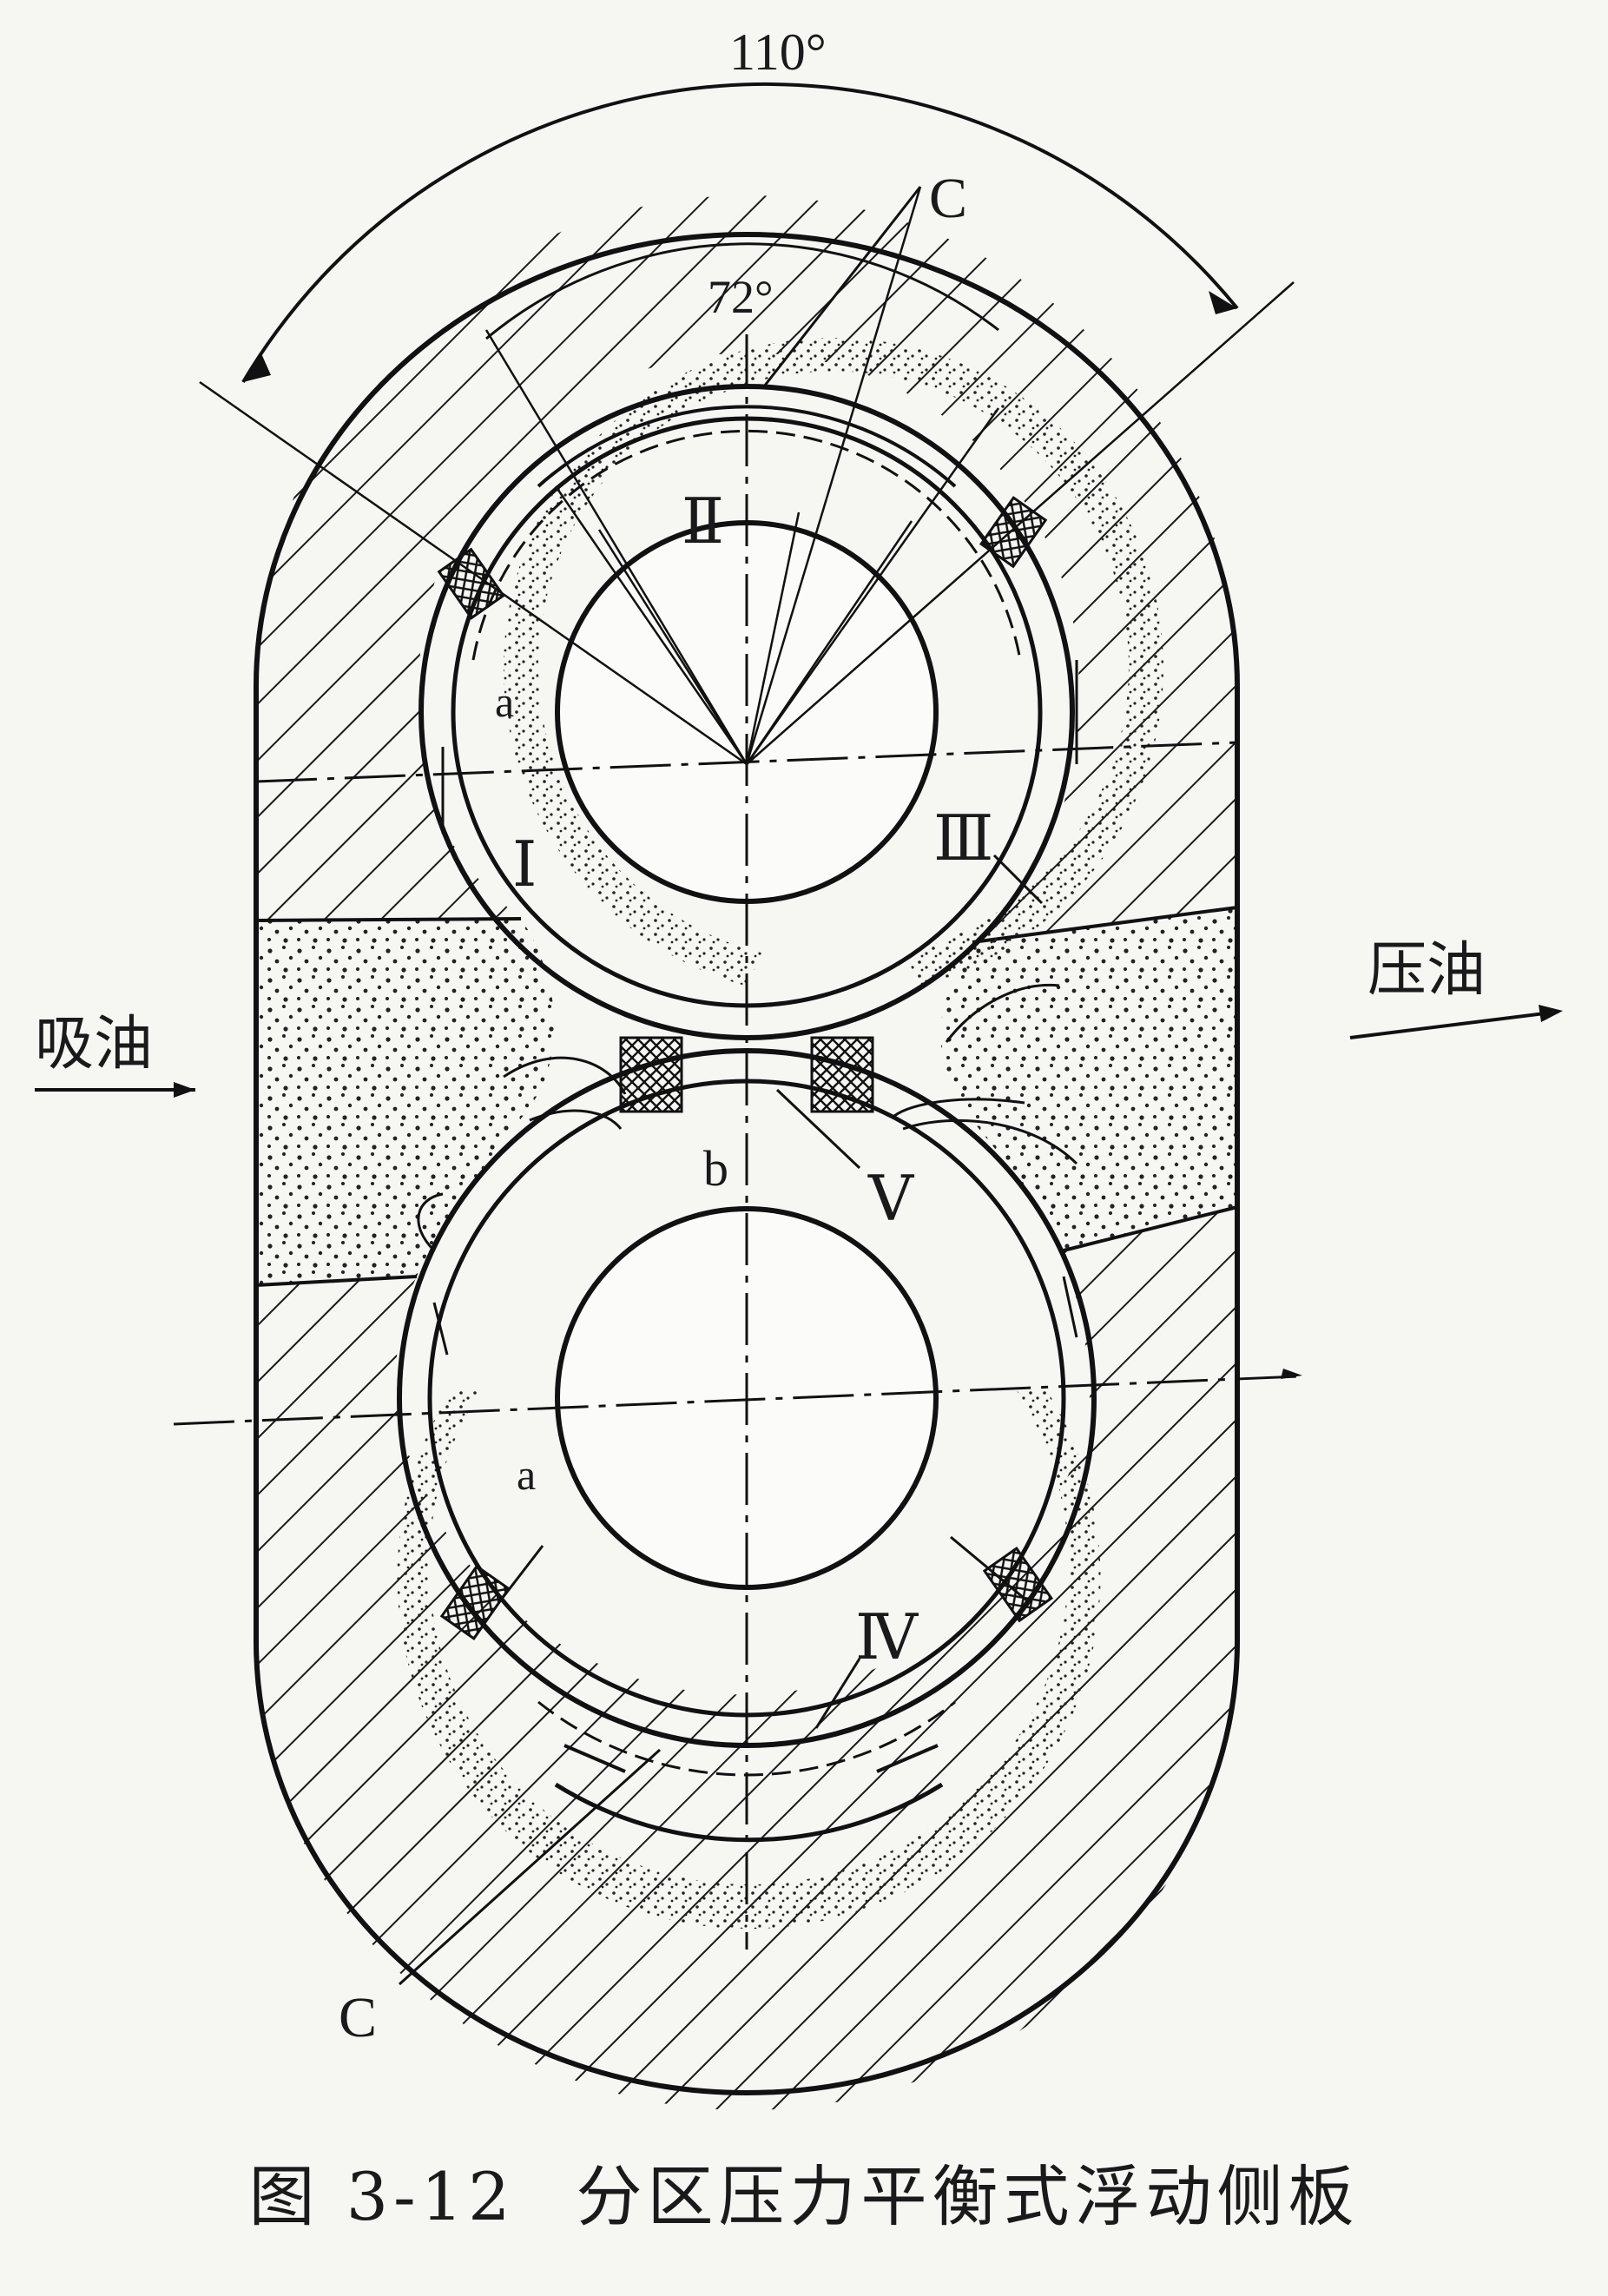 This screenshot has width=1608, height=2296. I want to click on section-line-bottom, so click(530, 1867).